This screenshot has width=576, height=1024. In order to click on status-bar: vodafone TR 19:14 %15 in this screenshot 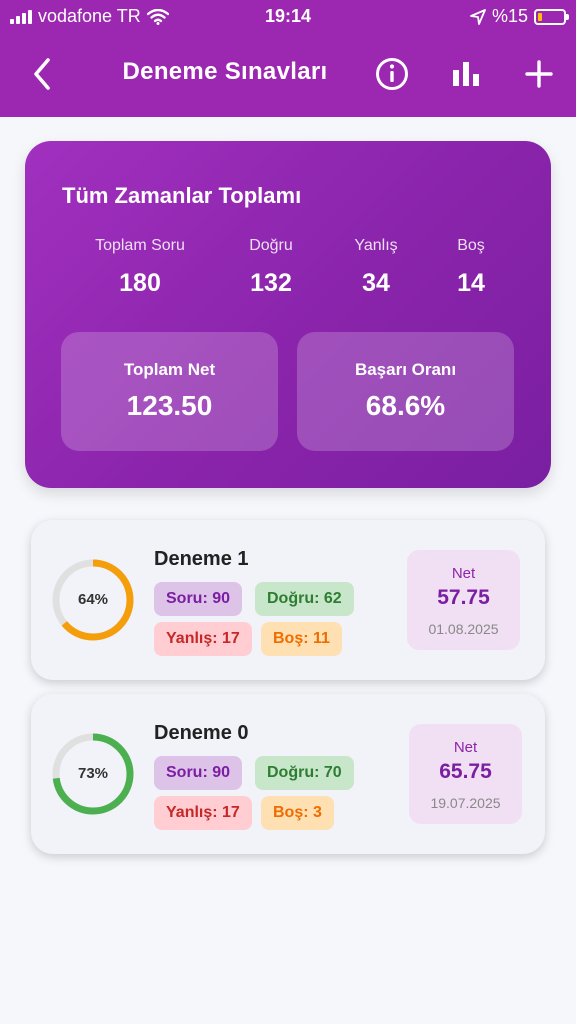, I will do `click(288, 17)`.